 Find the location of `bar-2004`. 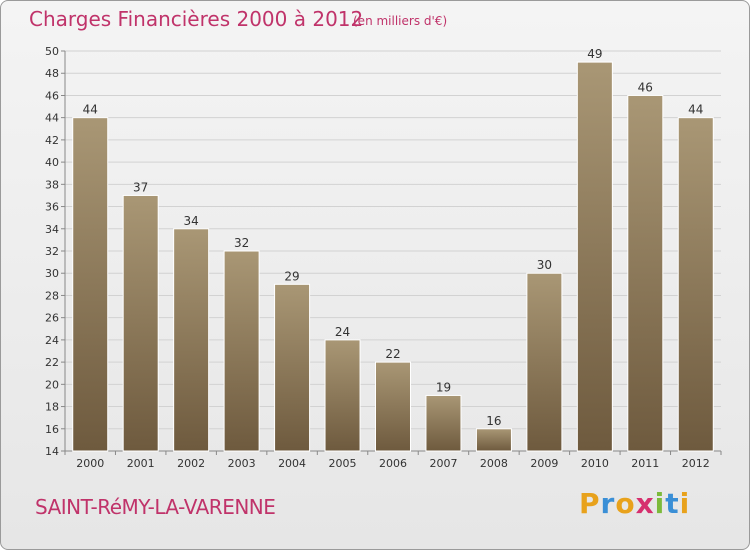

bar-2004 is located at coordinates (292, 367).